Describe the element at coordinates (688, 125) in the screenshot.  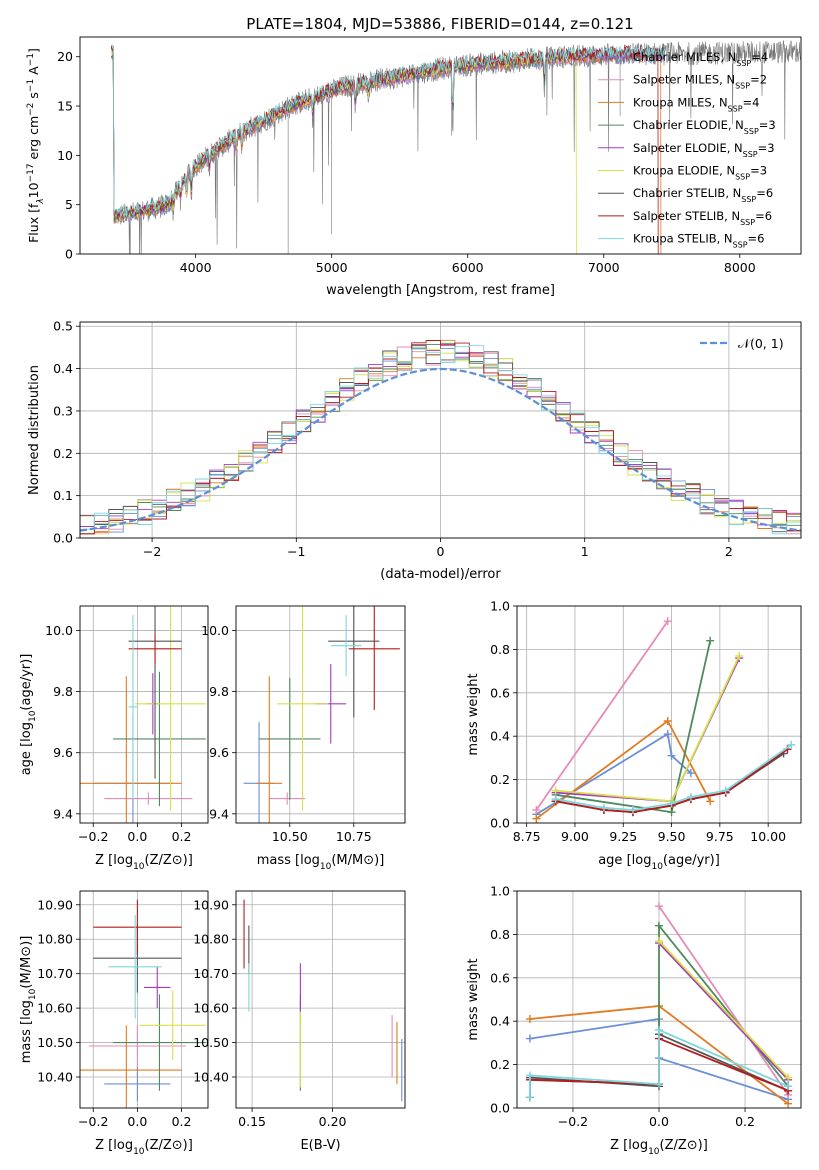
I see `legend-name: Chabrier ELODIE, N` at that location.